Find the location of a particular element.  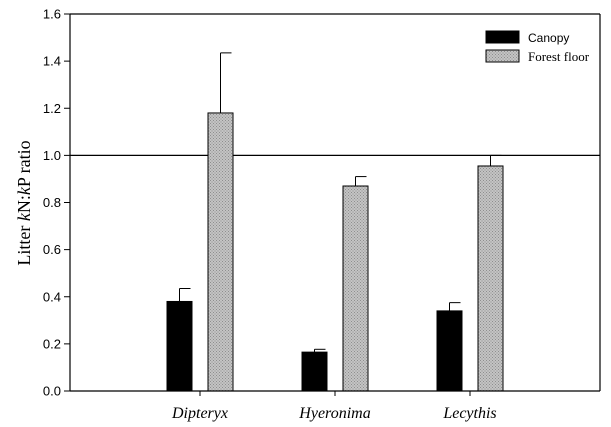

legend-swatch-canopy is located at coordinates (502, 37).